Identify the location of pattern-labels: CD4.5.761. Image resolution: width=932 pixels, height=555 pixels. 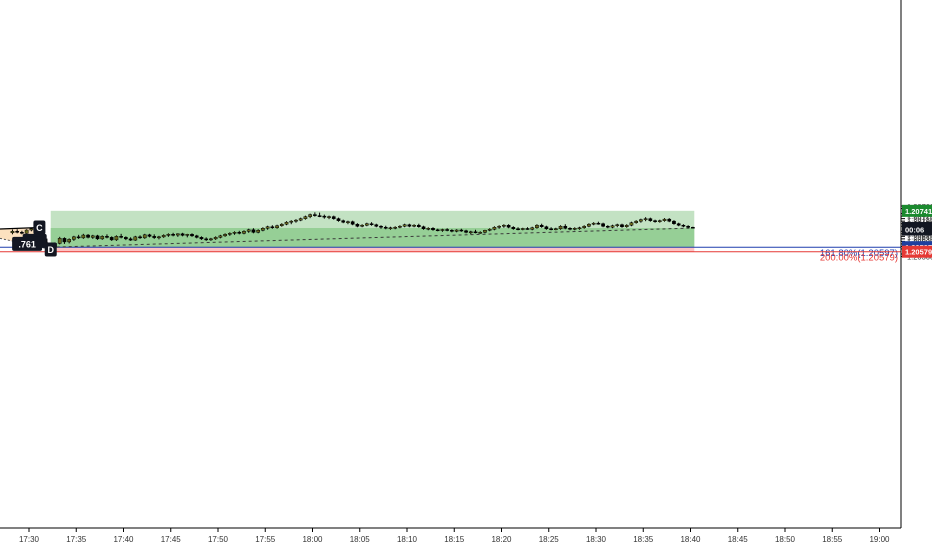
(34, 238).